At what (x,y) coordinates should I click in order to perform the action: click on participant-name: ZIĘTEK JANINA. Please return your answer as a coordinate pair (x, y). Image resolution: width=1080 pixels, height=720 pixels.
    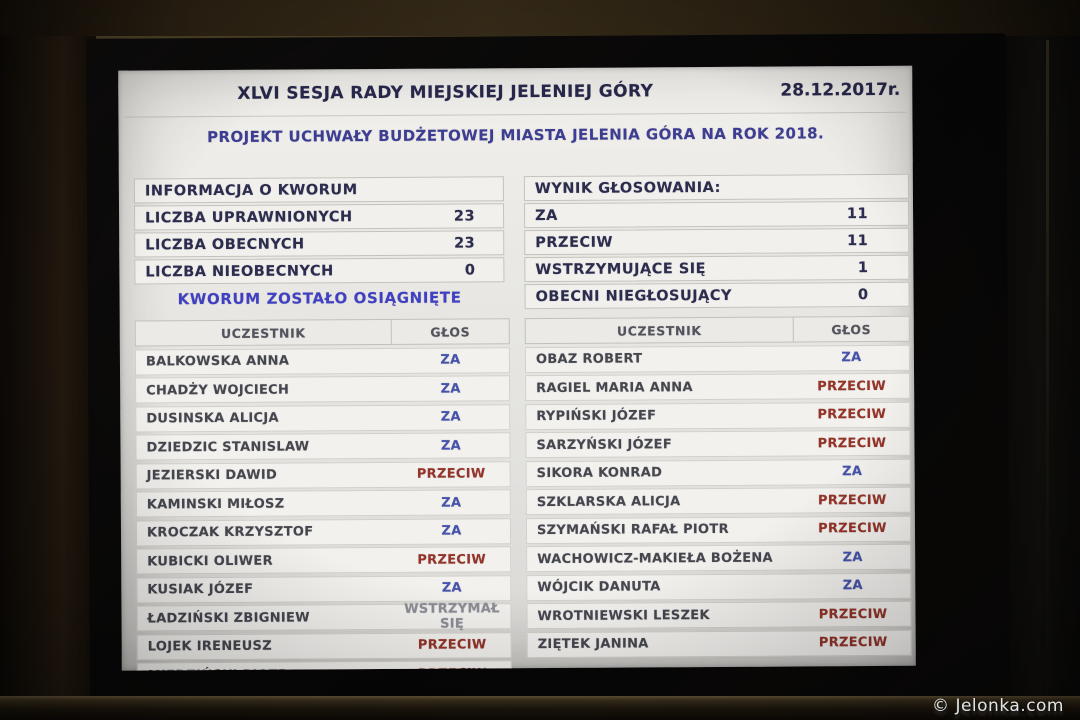
    Looking at the image, I should click on (593, 644).